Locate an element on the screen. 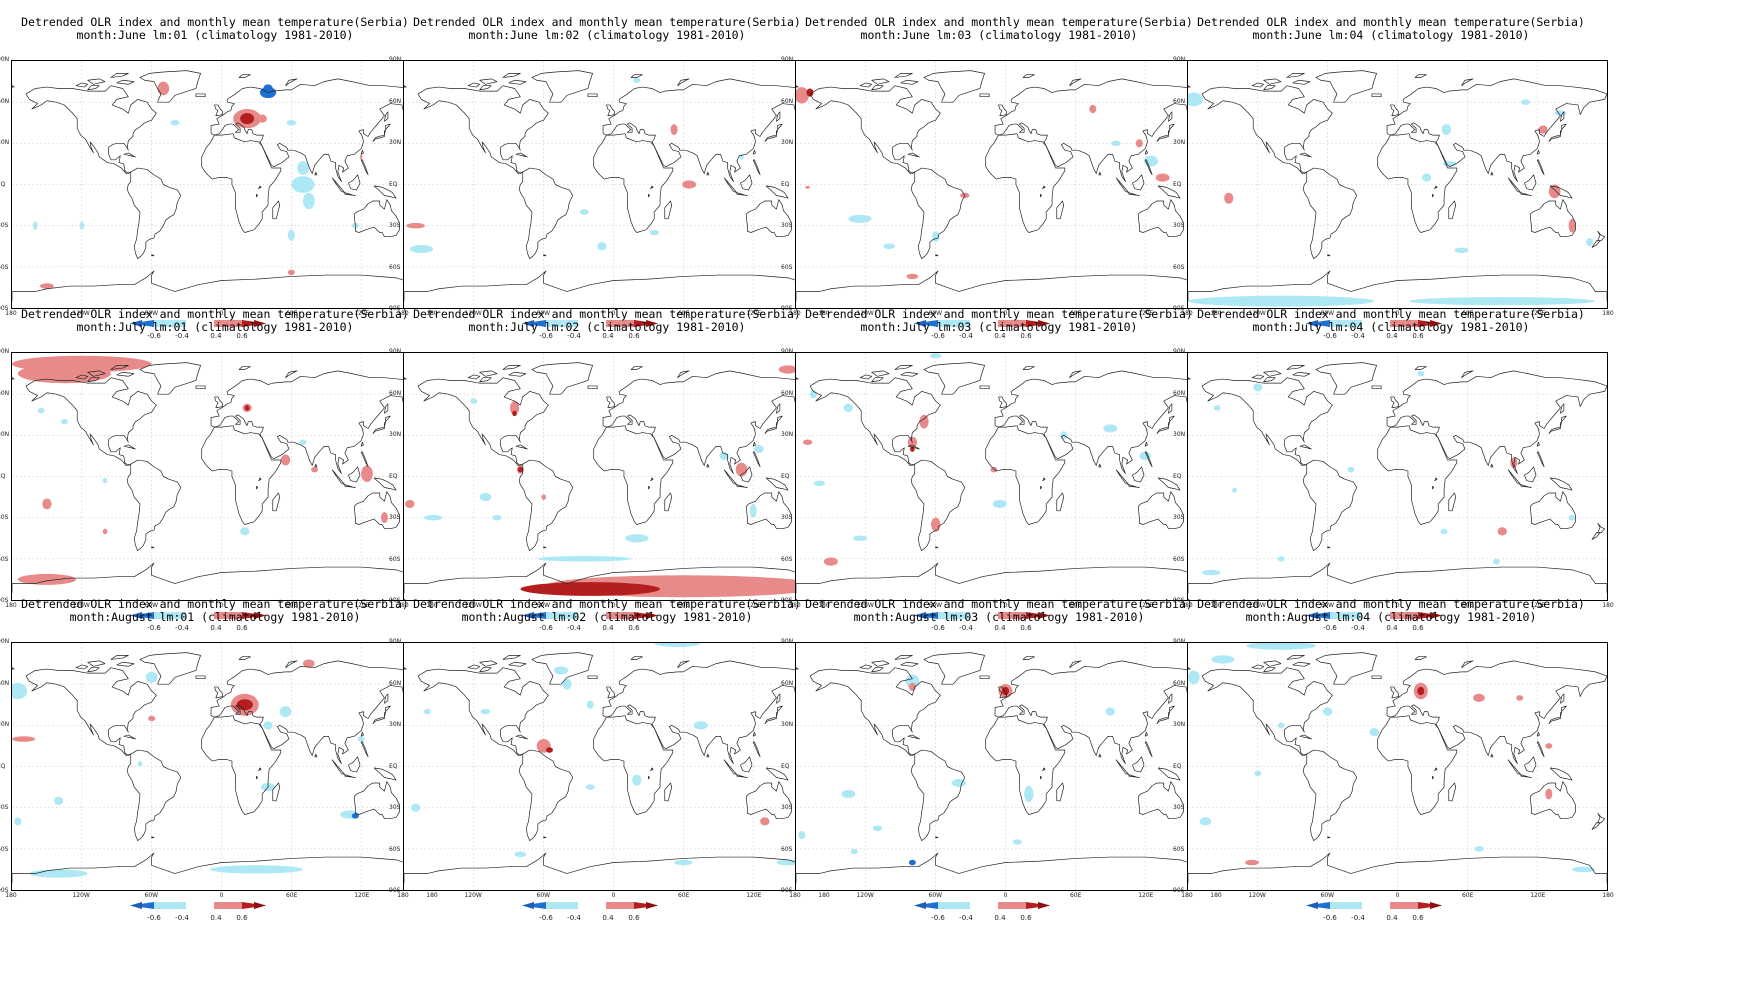  panel-subtitle: month:June lm:04 (climatology 1981-2010) is located at coordinates (1391, 35).